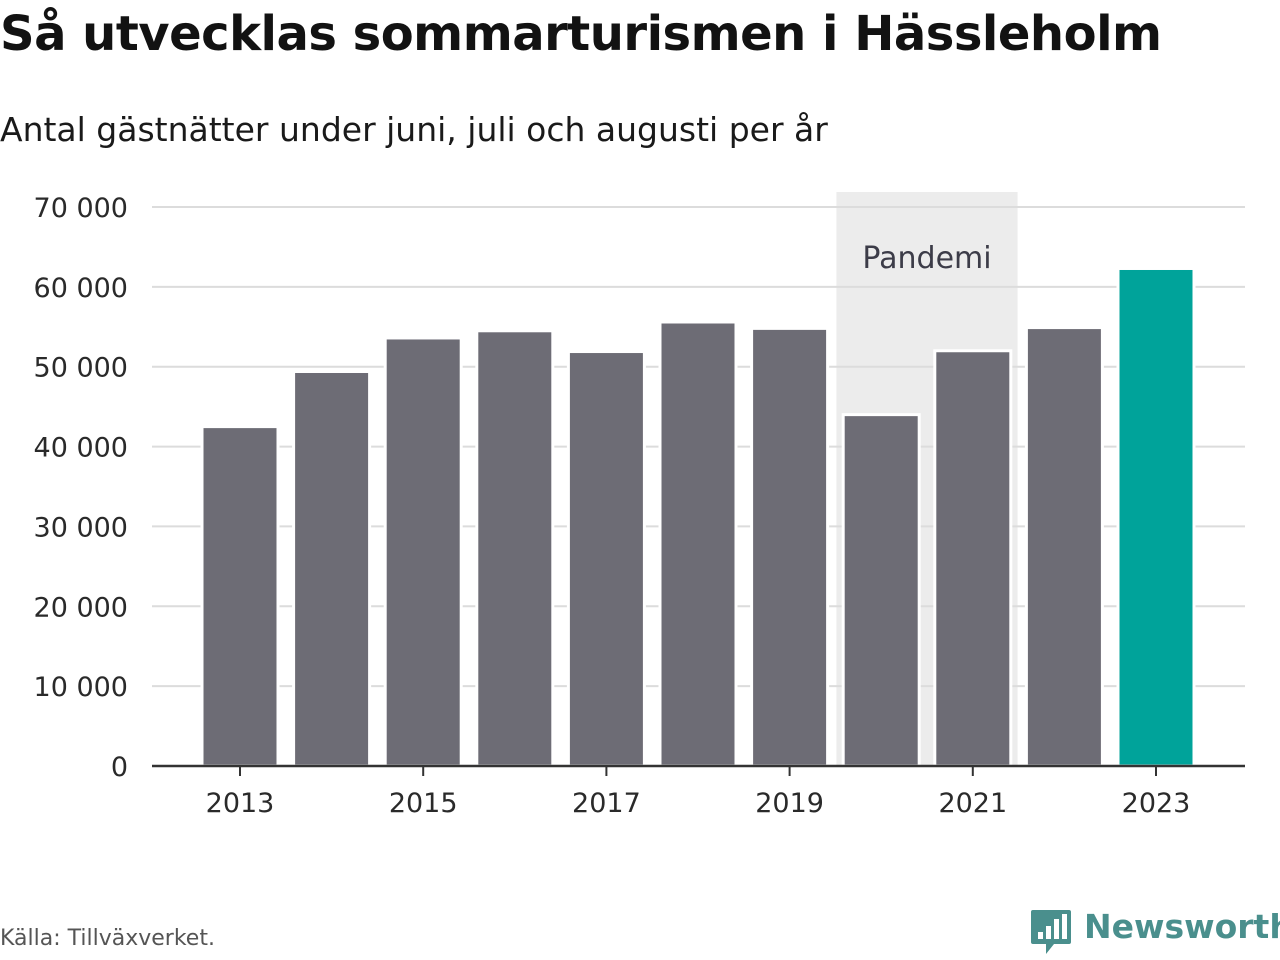 Image resolution: width=1280 pixels, height=960 pixels. Describe the element at coordinates (1182, 926) in the screenshot. I see `brand-name: Newsworthy` at that location.